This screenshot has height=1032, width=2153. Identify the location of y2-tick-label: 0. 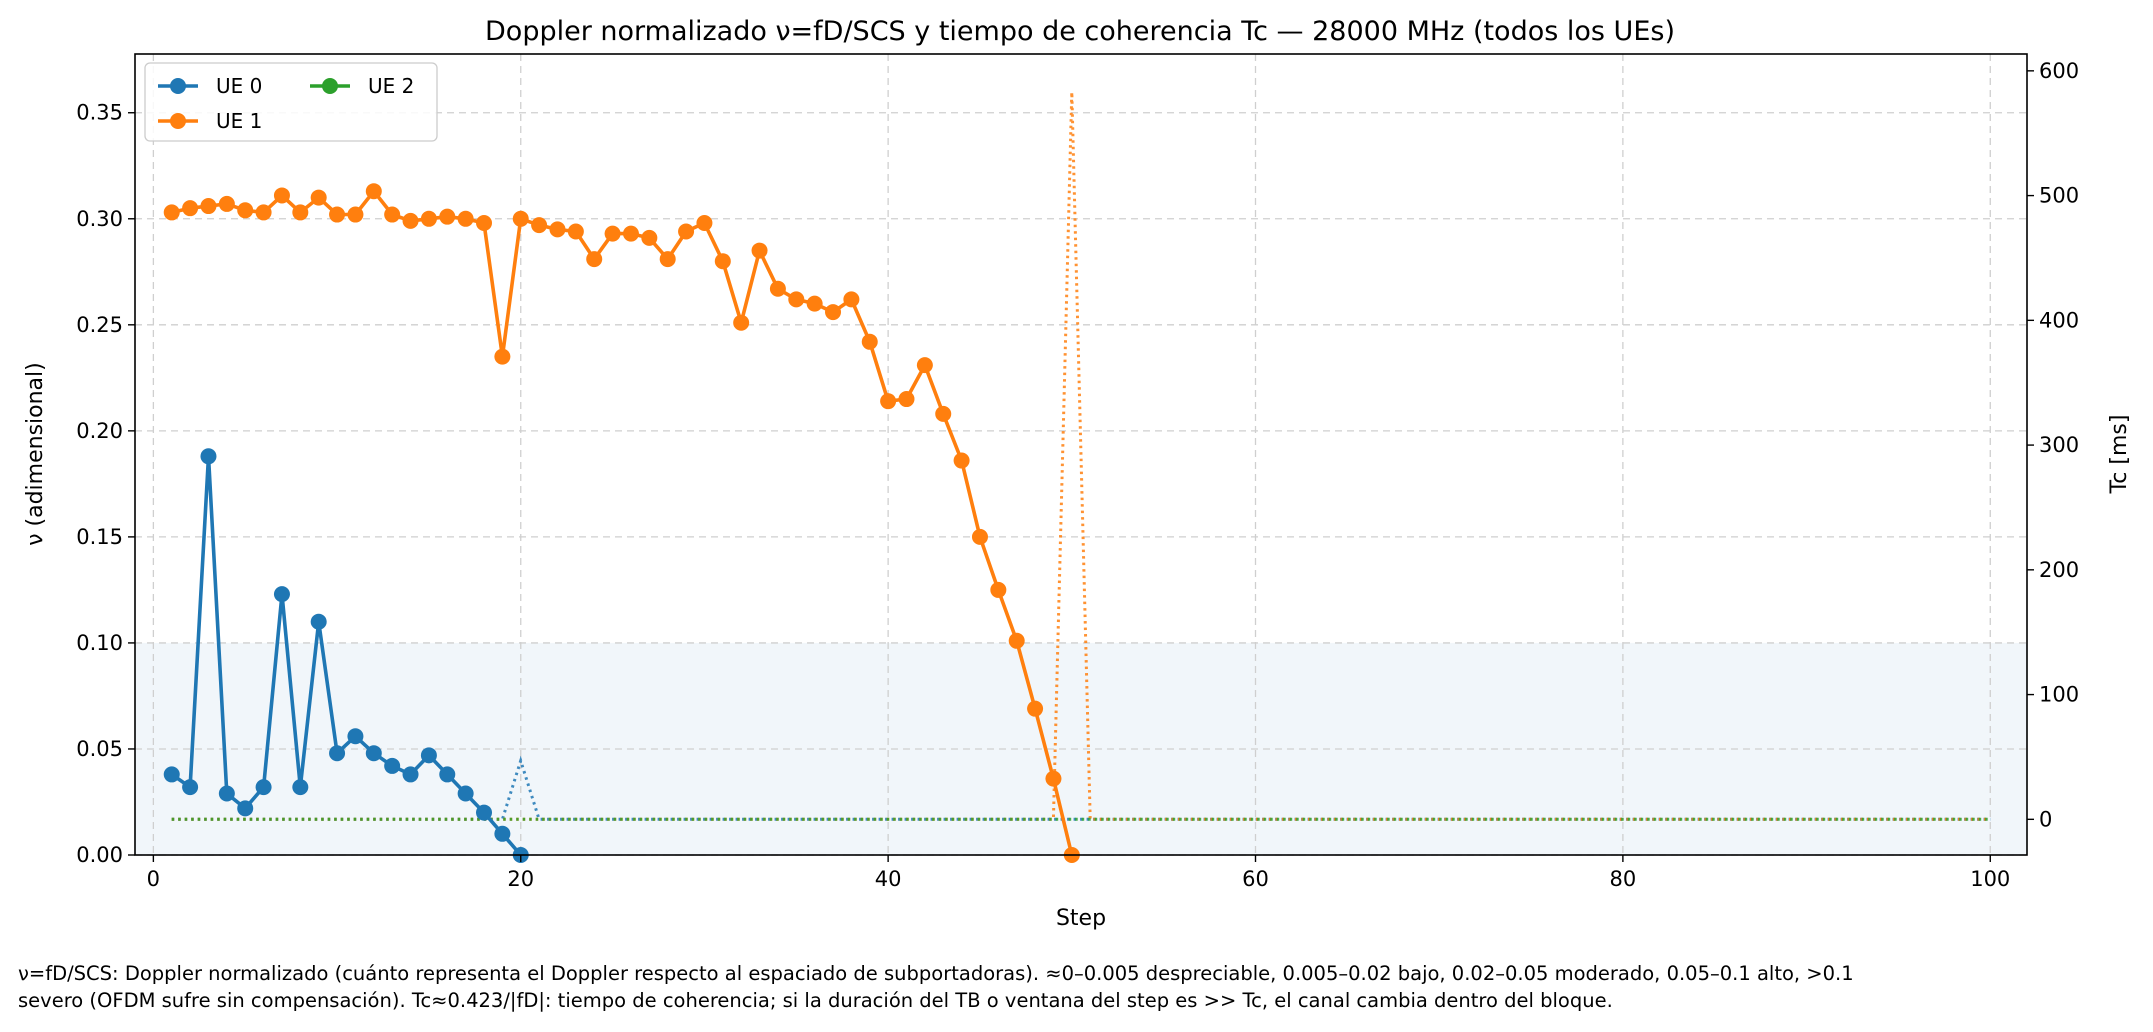
(2045, 819).